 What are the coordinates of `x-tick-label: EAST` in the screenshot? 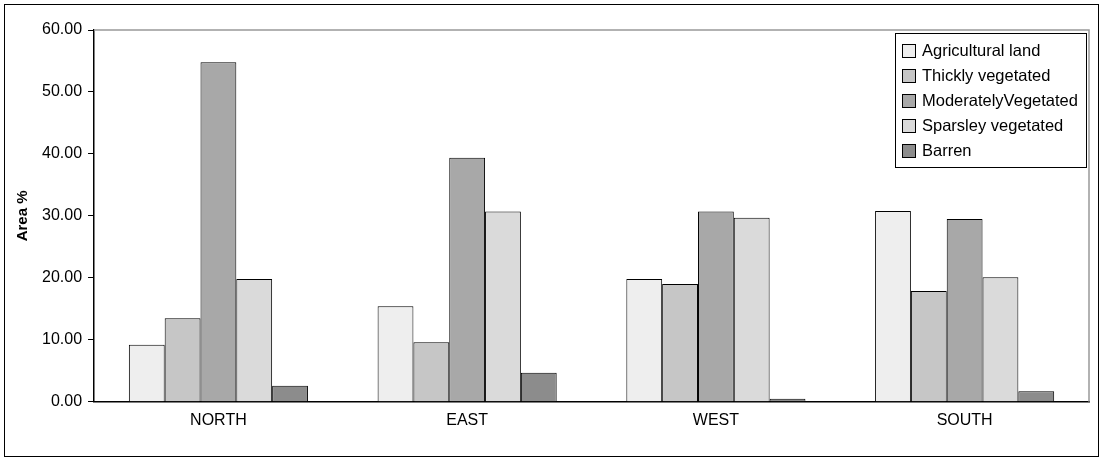 It's located at (467, 419).